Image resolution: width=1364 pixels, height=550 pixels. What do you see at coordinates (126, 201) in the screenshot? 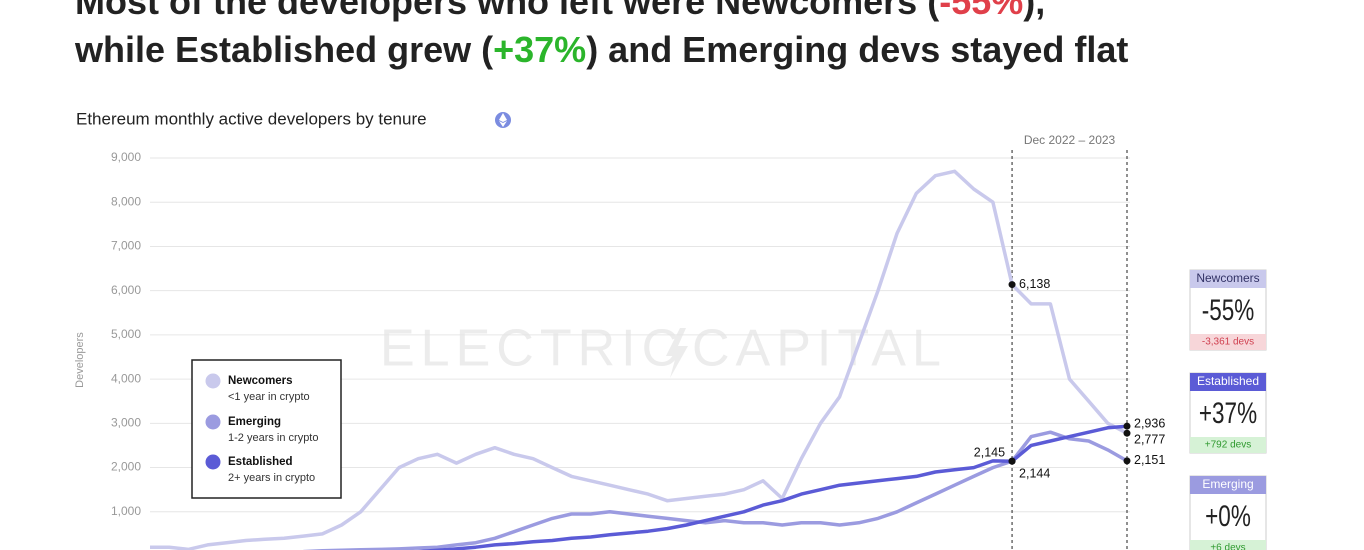
I see `y-tick-label: 8,000` at bounding box center [126, 201].